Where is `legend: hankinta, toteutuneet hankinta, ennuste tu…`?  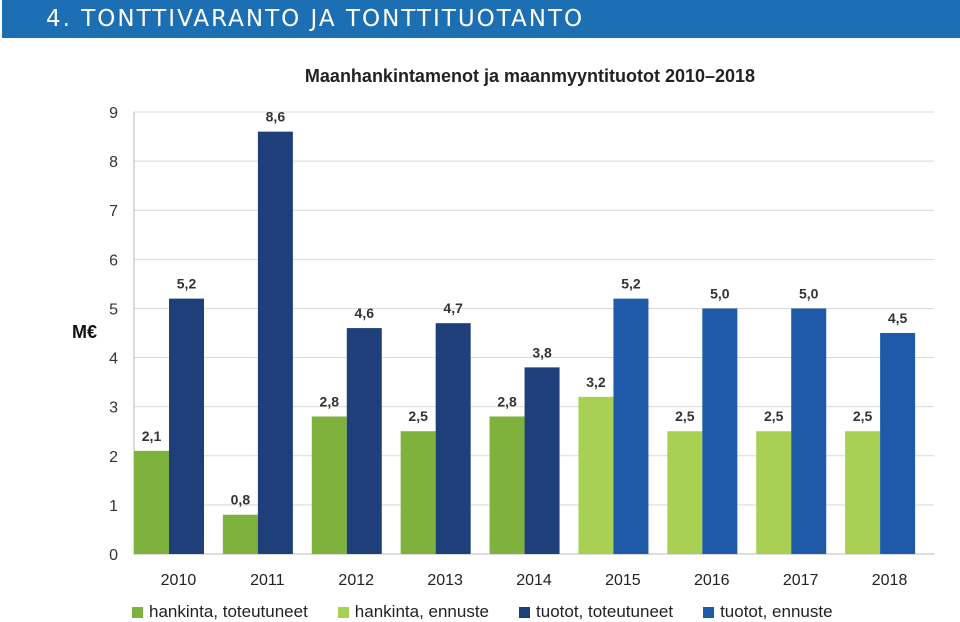
legend: hankinta, toteutuneet hankinta, ennuste tu… is located at coordinates (497, 612).